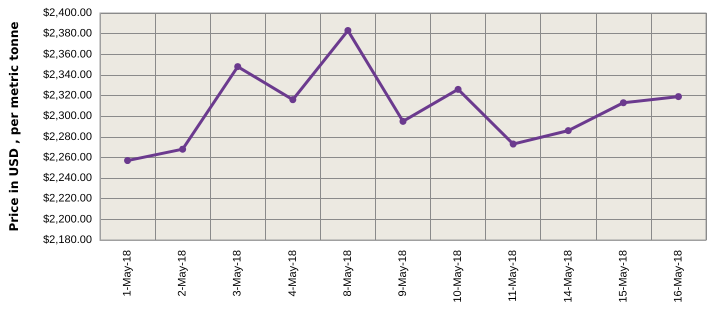  I want to click on x-tick-label: 16-May-18, so click(678, 276).